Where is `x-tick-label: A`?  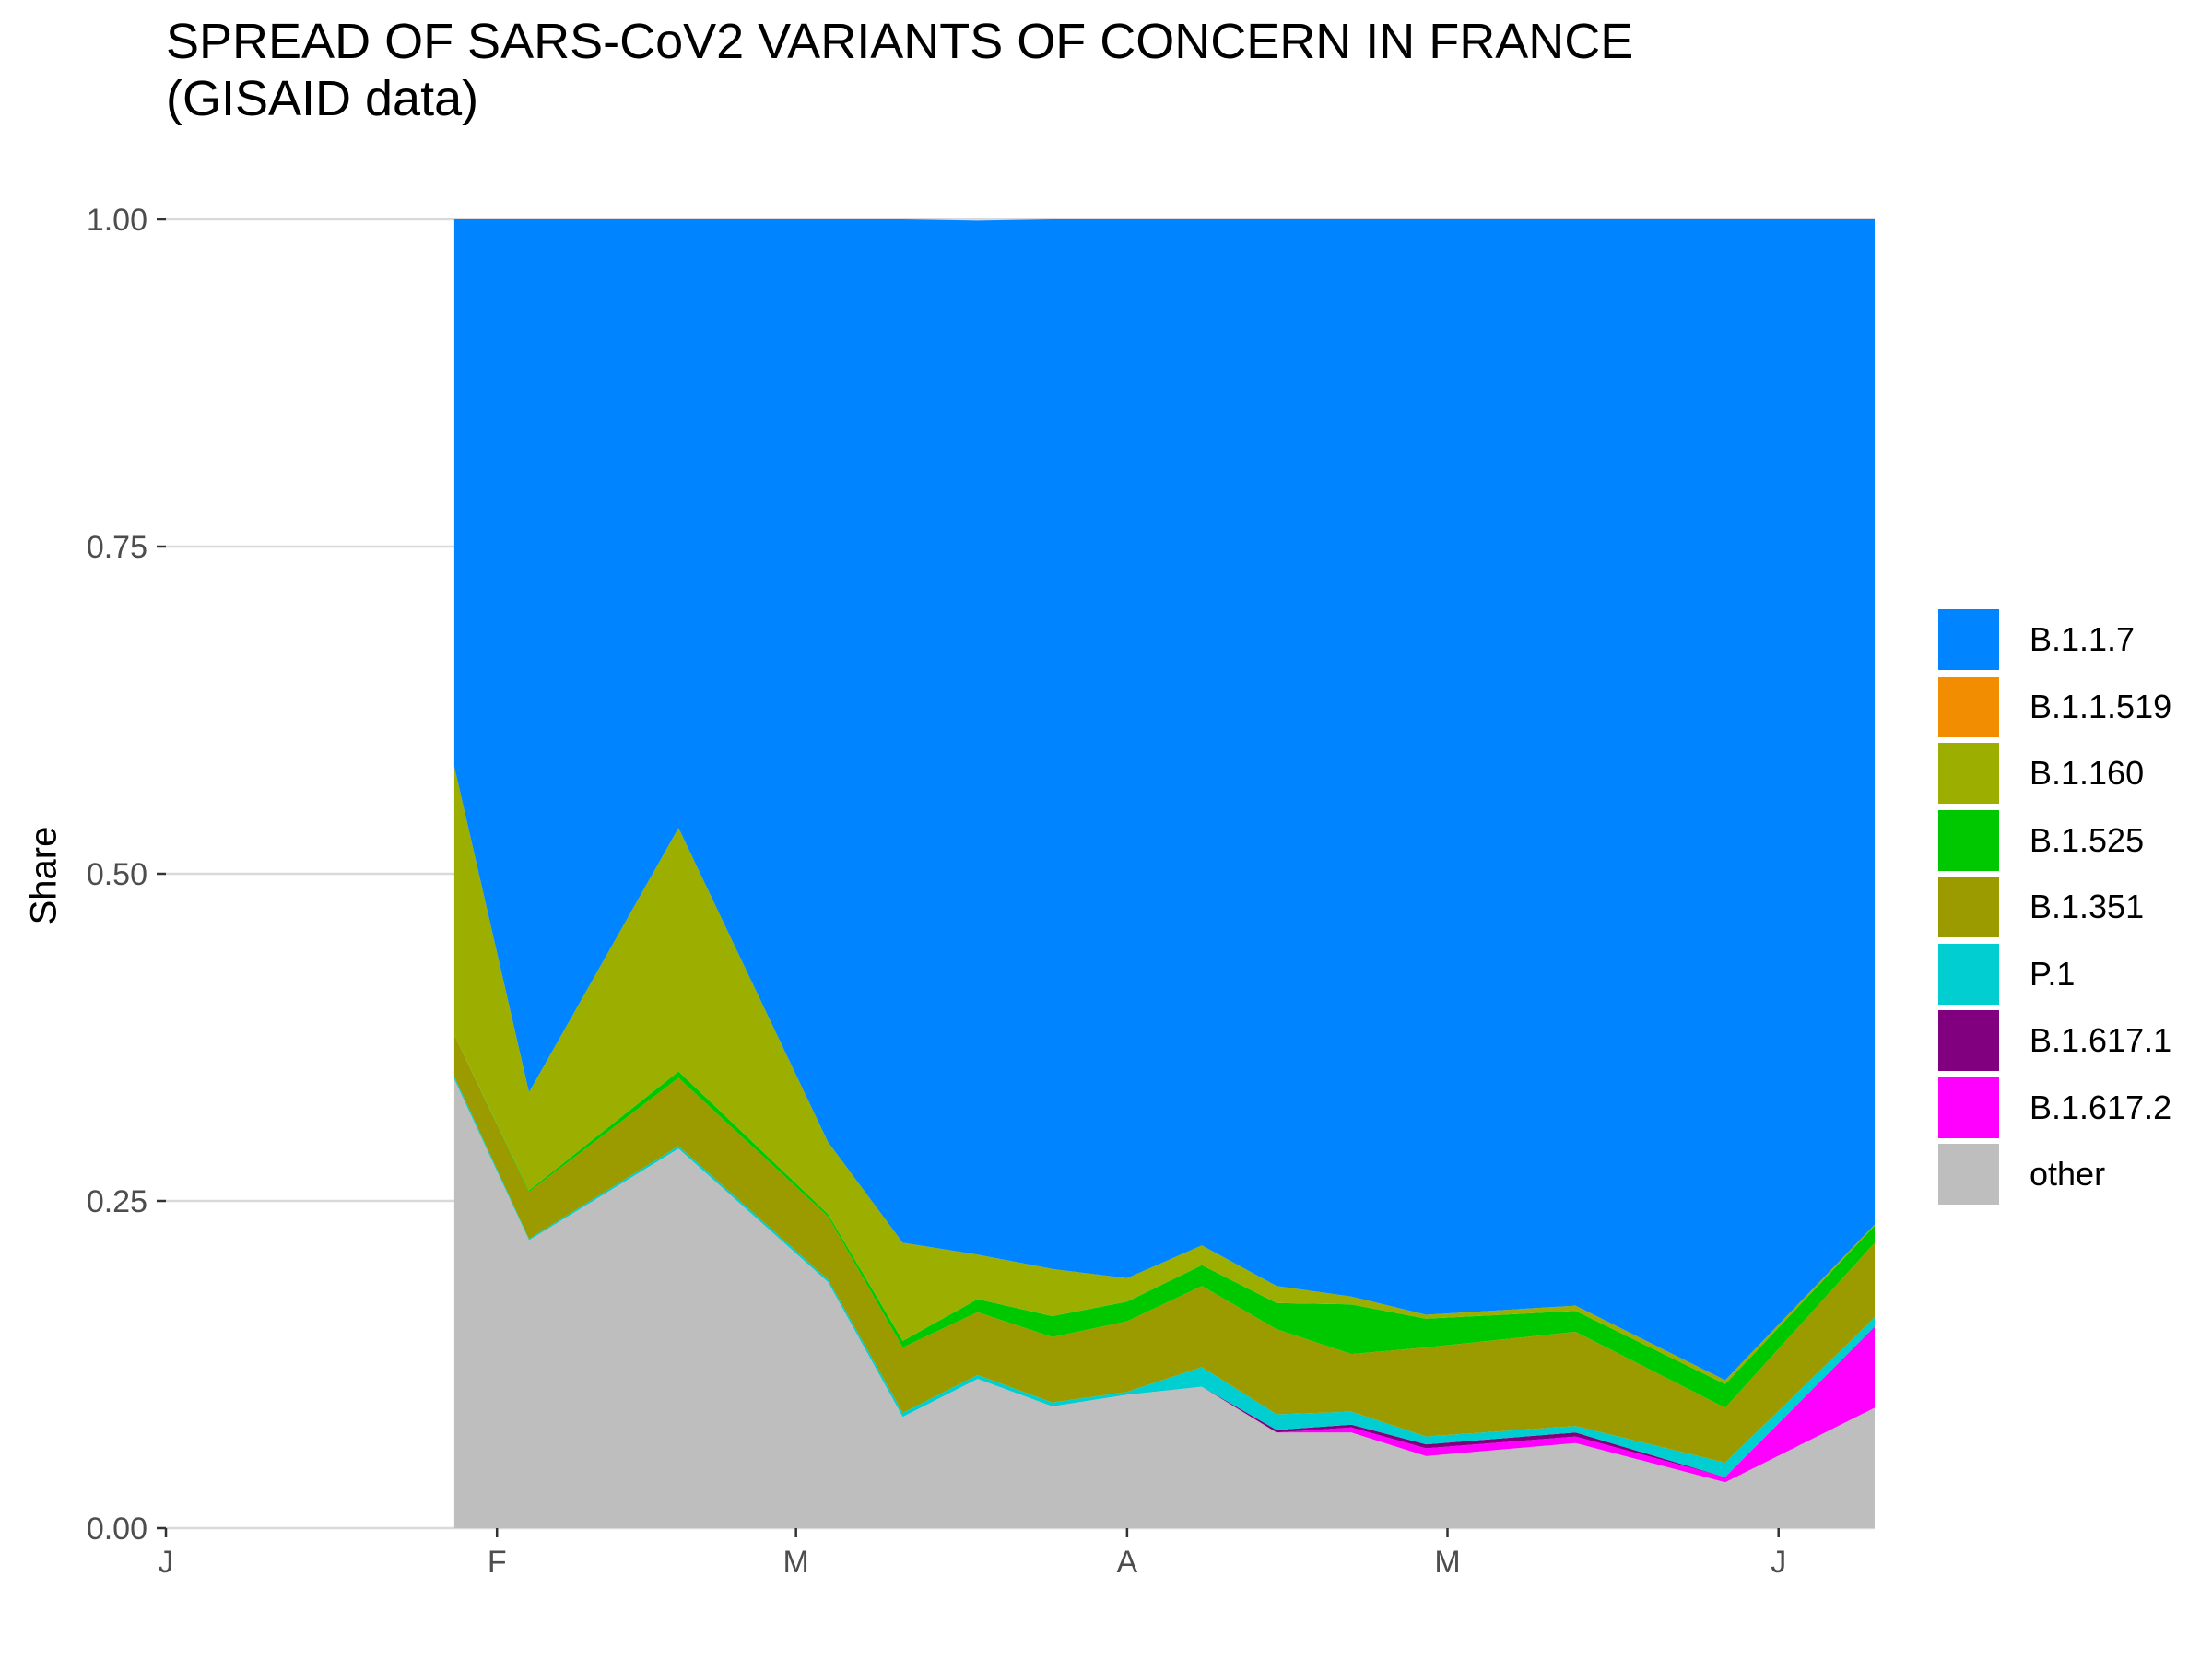
x-tick-label: A is located at coordinates (1127, 1562).